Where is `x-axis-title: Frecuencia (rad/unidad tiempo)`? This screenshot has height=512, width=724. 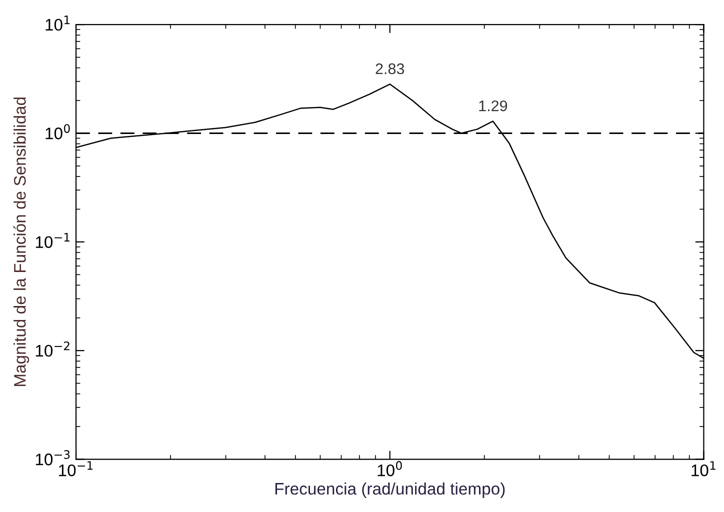 x-axis-title: Frecuencia (rad/unidad tiempo) is located at coordinates (390, 490).